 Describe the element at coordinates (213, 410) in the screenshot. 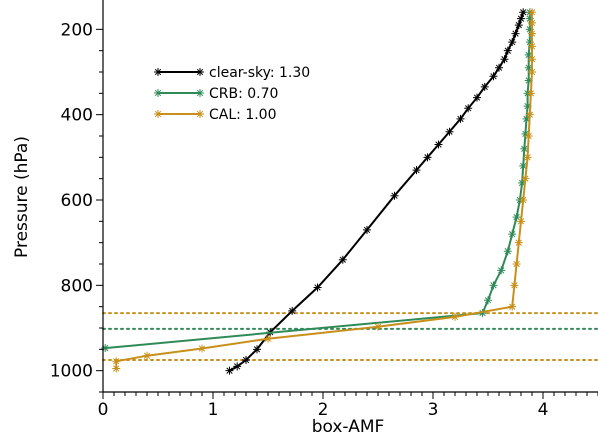

I see `x-tick-label: 1` at that location.